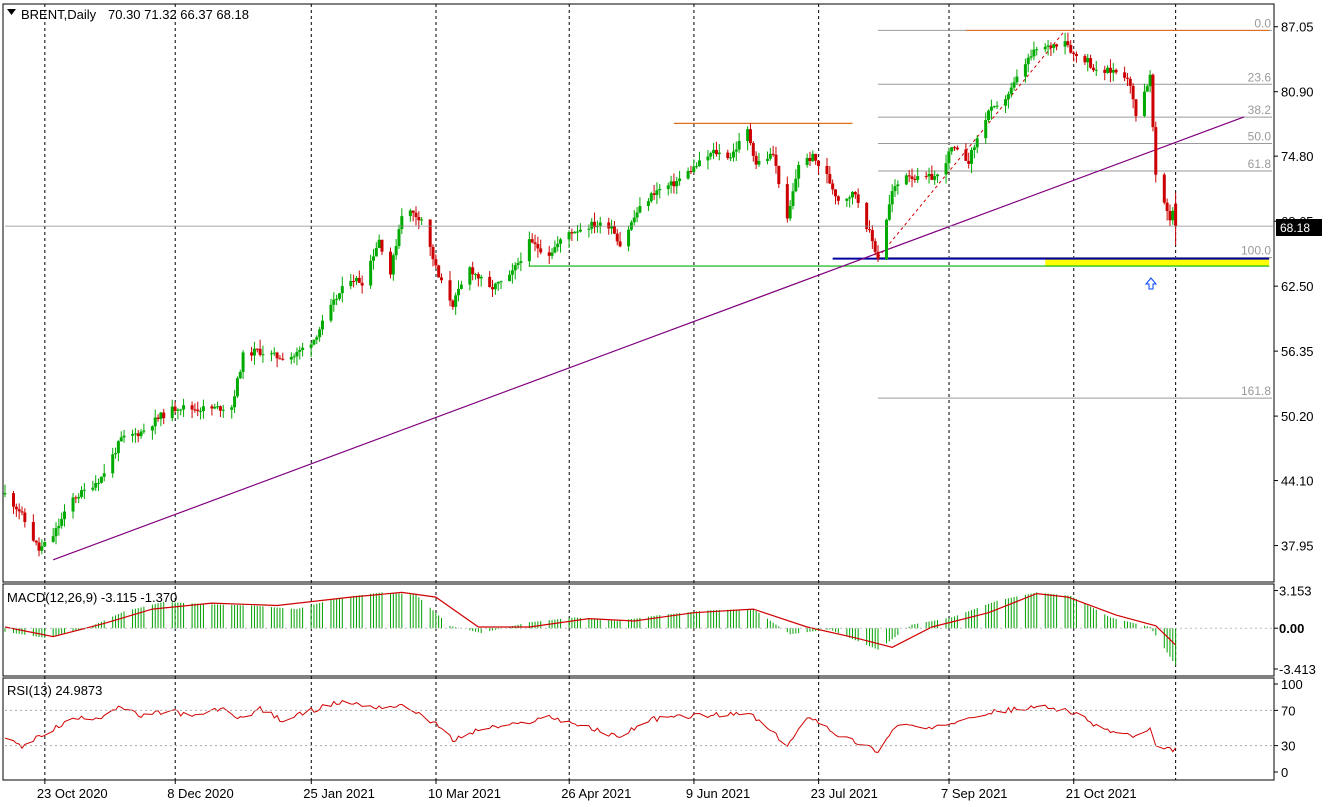 The width and height of the screenshot is (1329, 807). I want to click on symbol-label: BRENT,Daily, so click(59, 14).